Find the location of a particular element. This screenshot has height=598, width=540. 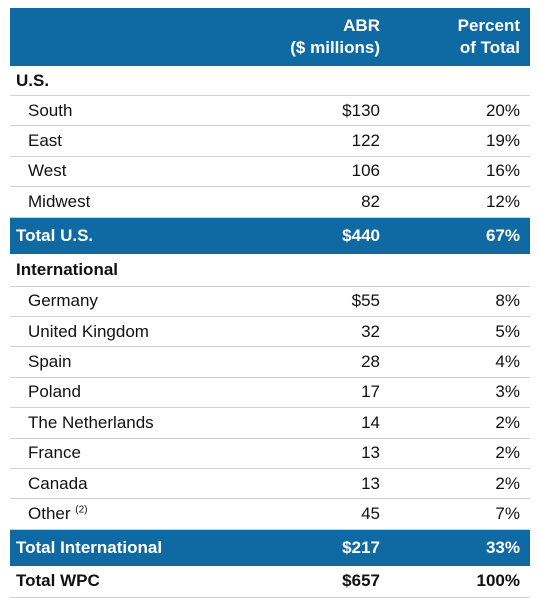

row-label: United Kingdom is located at coordinates (88, 331).